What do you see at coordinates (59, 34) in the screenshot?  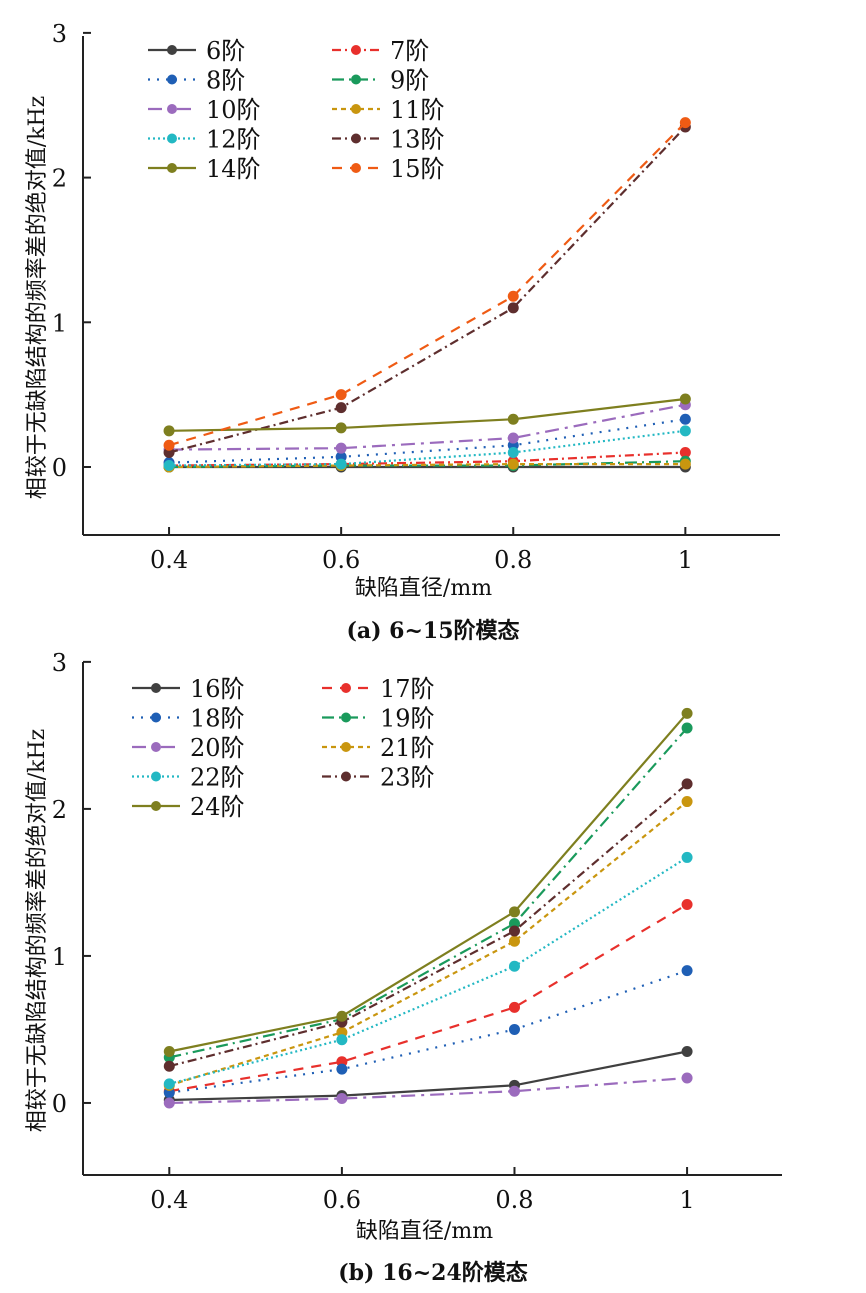 I see `y-tick-label: 3` at bounding box center [59, 34].